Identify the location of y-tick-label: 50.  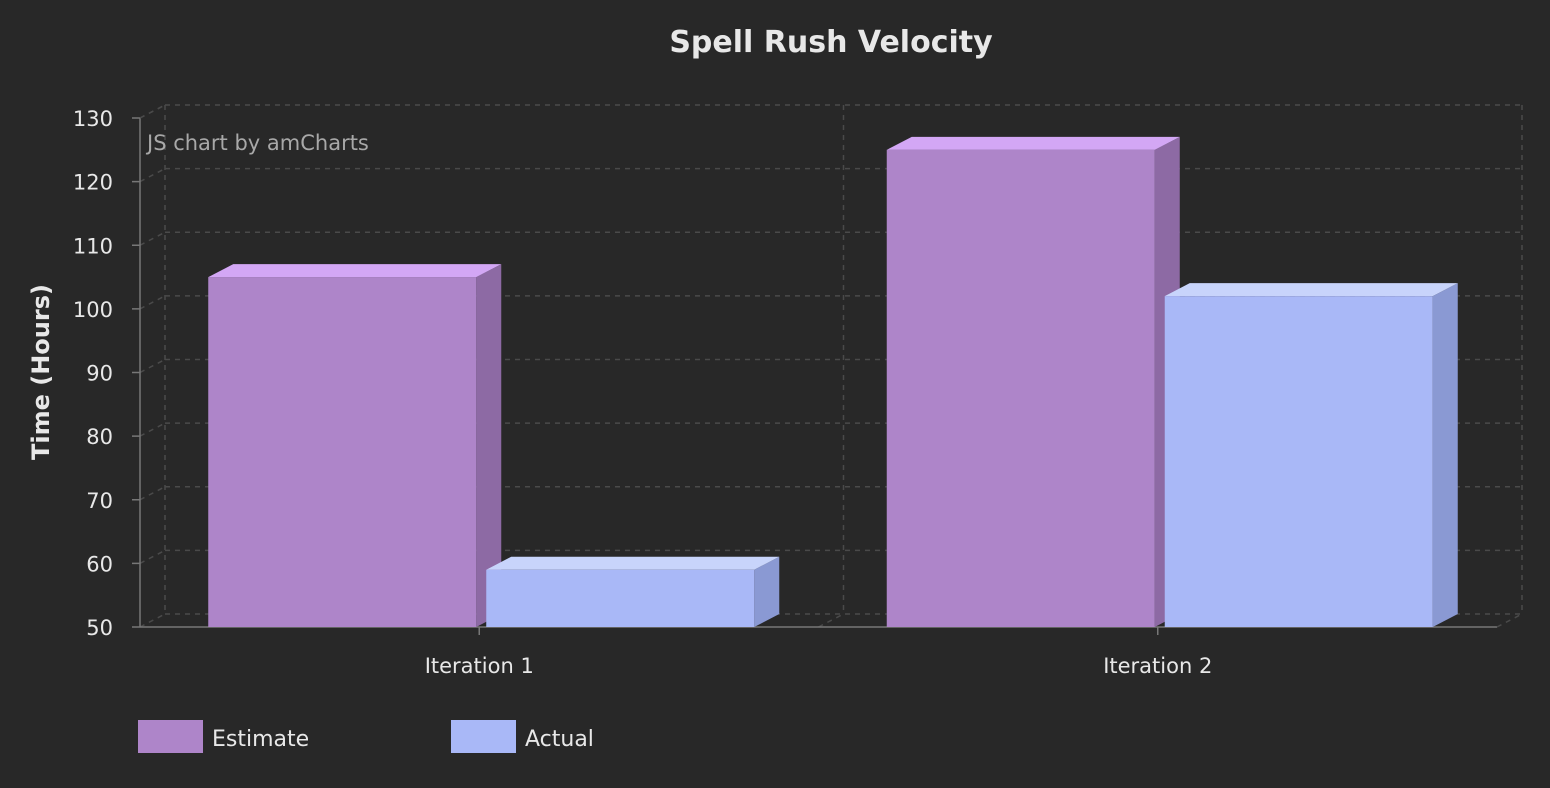
(99, 628).